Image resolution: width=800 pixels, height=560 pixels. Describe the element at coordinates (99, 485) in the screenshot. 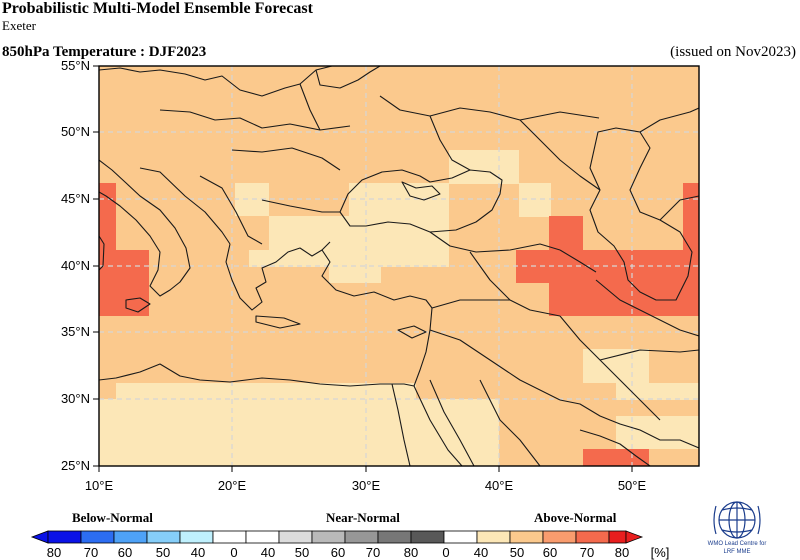

I see `lon-label-10: 10°E` at that location.